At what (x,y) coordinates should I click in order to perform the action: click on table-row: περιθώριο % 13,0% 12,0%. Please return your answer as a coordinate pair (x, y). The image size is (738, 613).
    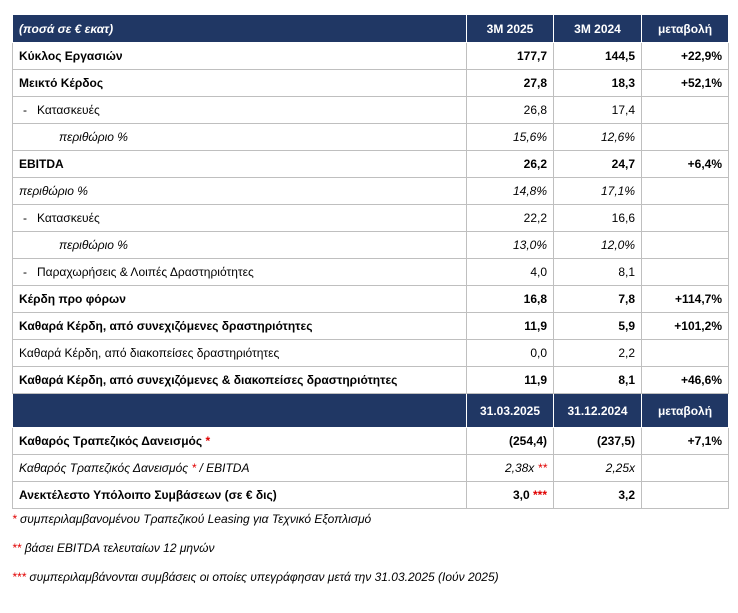
    Looking at the image, I should click on (370, 245).